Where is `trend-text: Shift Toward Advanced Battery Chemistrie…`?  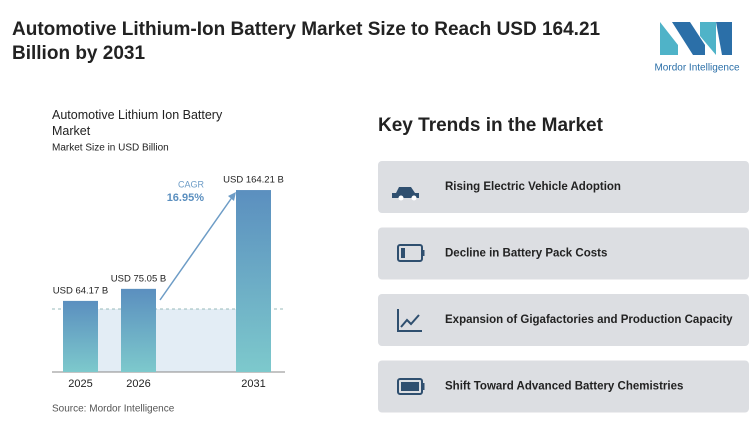 trend-text: Shift Toward Advanced Battery Chemistrie… is located at coordinates (564, 387).